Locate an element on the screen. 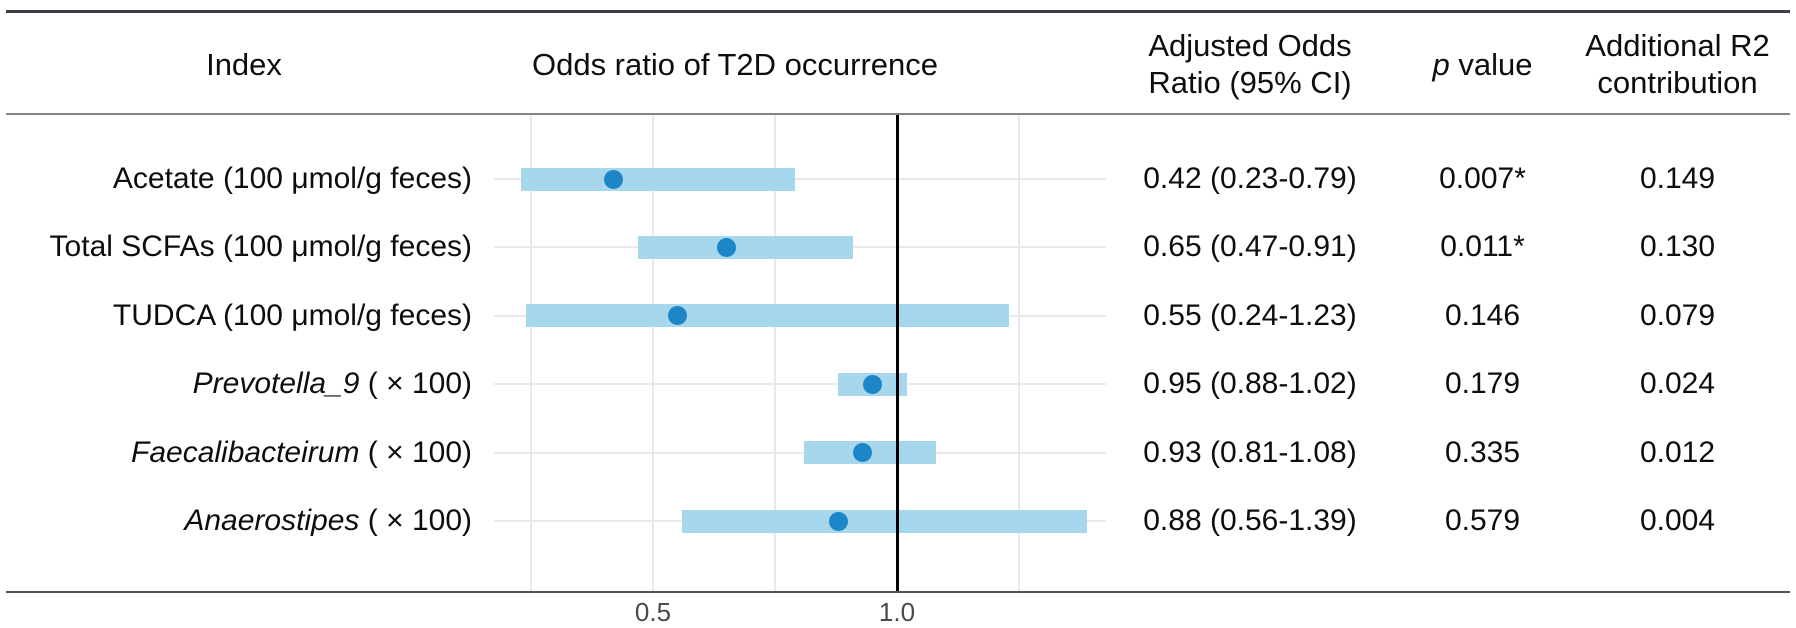 The height and width of the screenshot is (628, 1796). column-header-additional-r2-line2: contribution is located at coordinates (1677, 82).